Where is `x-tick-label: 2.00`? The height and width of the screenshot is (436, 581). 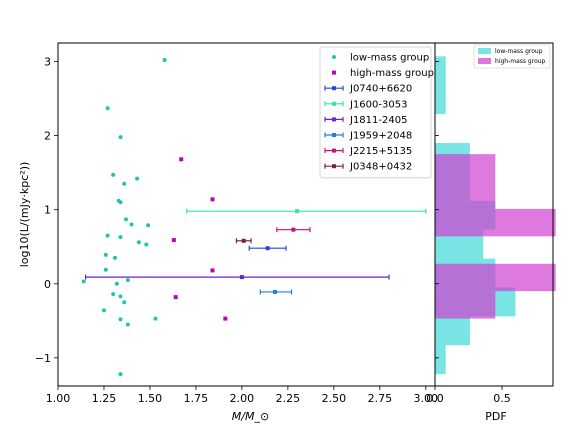 x-tick-label: 2.00 is located at coordinates (242, 398).